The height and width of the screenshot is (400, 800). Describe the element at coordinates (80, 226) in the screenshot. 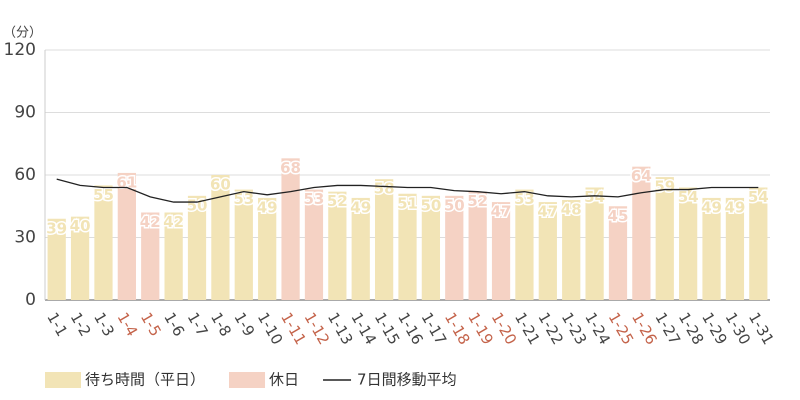

I see `data-label: 40` at that location.